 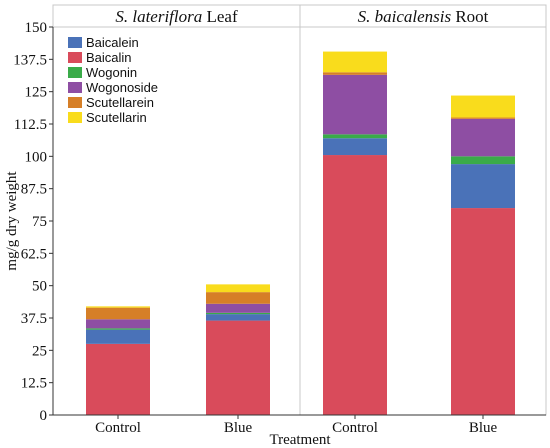 What do you see at coordinates (75, 87) in the screenshot?
I see `legend-swatch-wogonoside` at bounding box center [75, 87].